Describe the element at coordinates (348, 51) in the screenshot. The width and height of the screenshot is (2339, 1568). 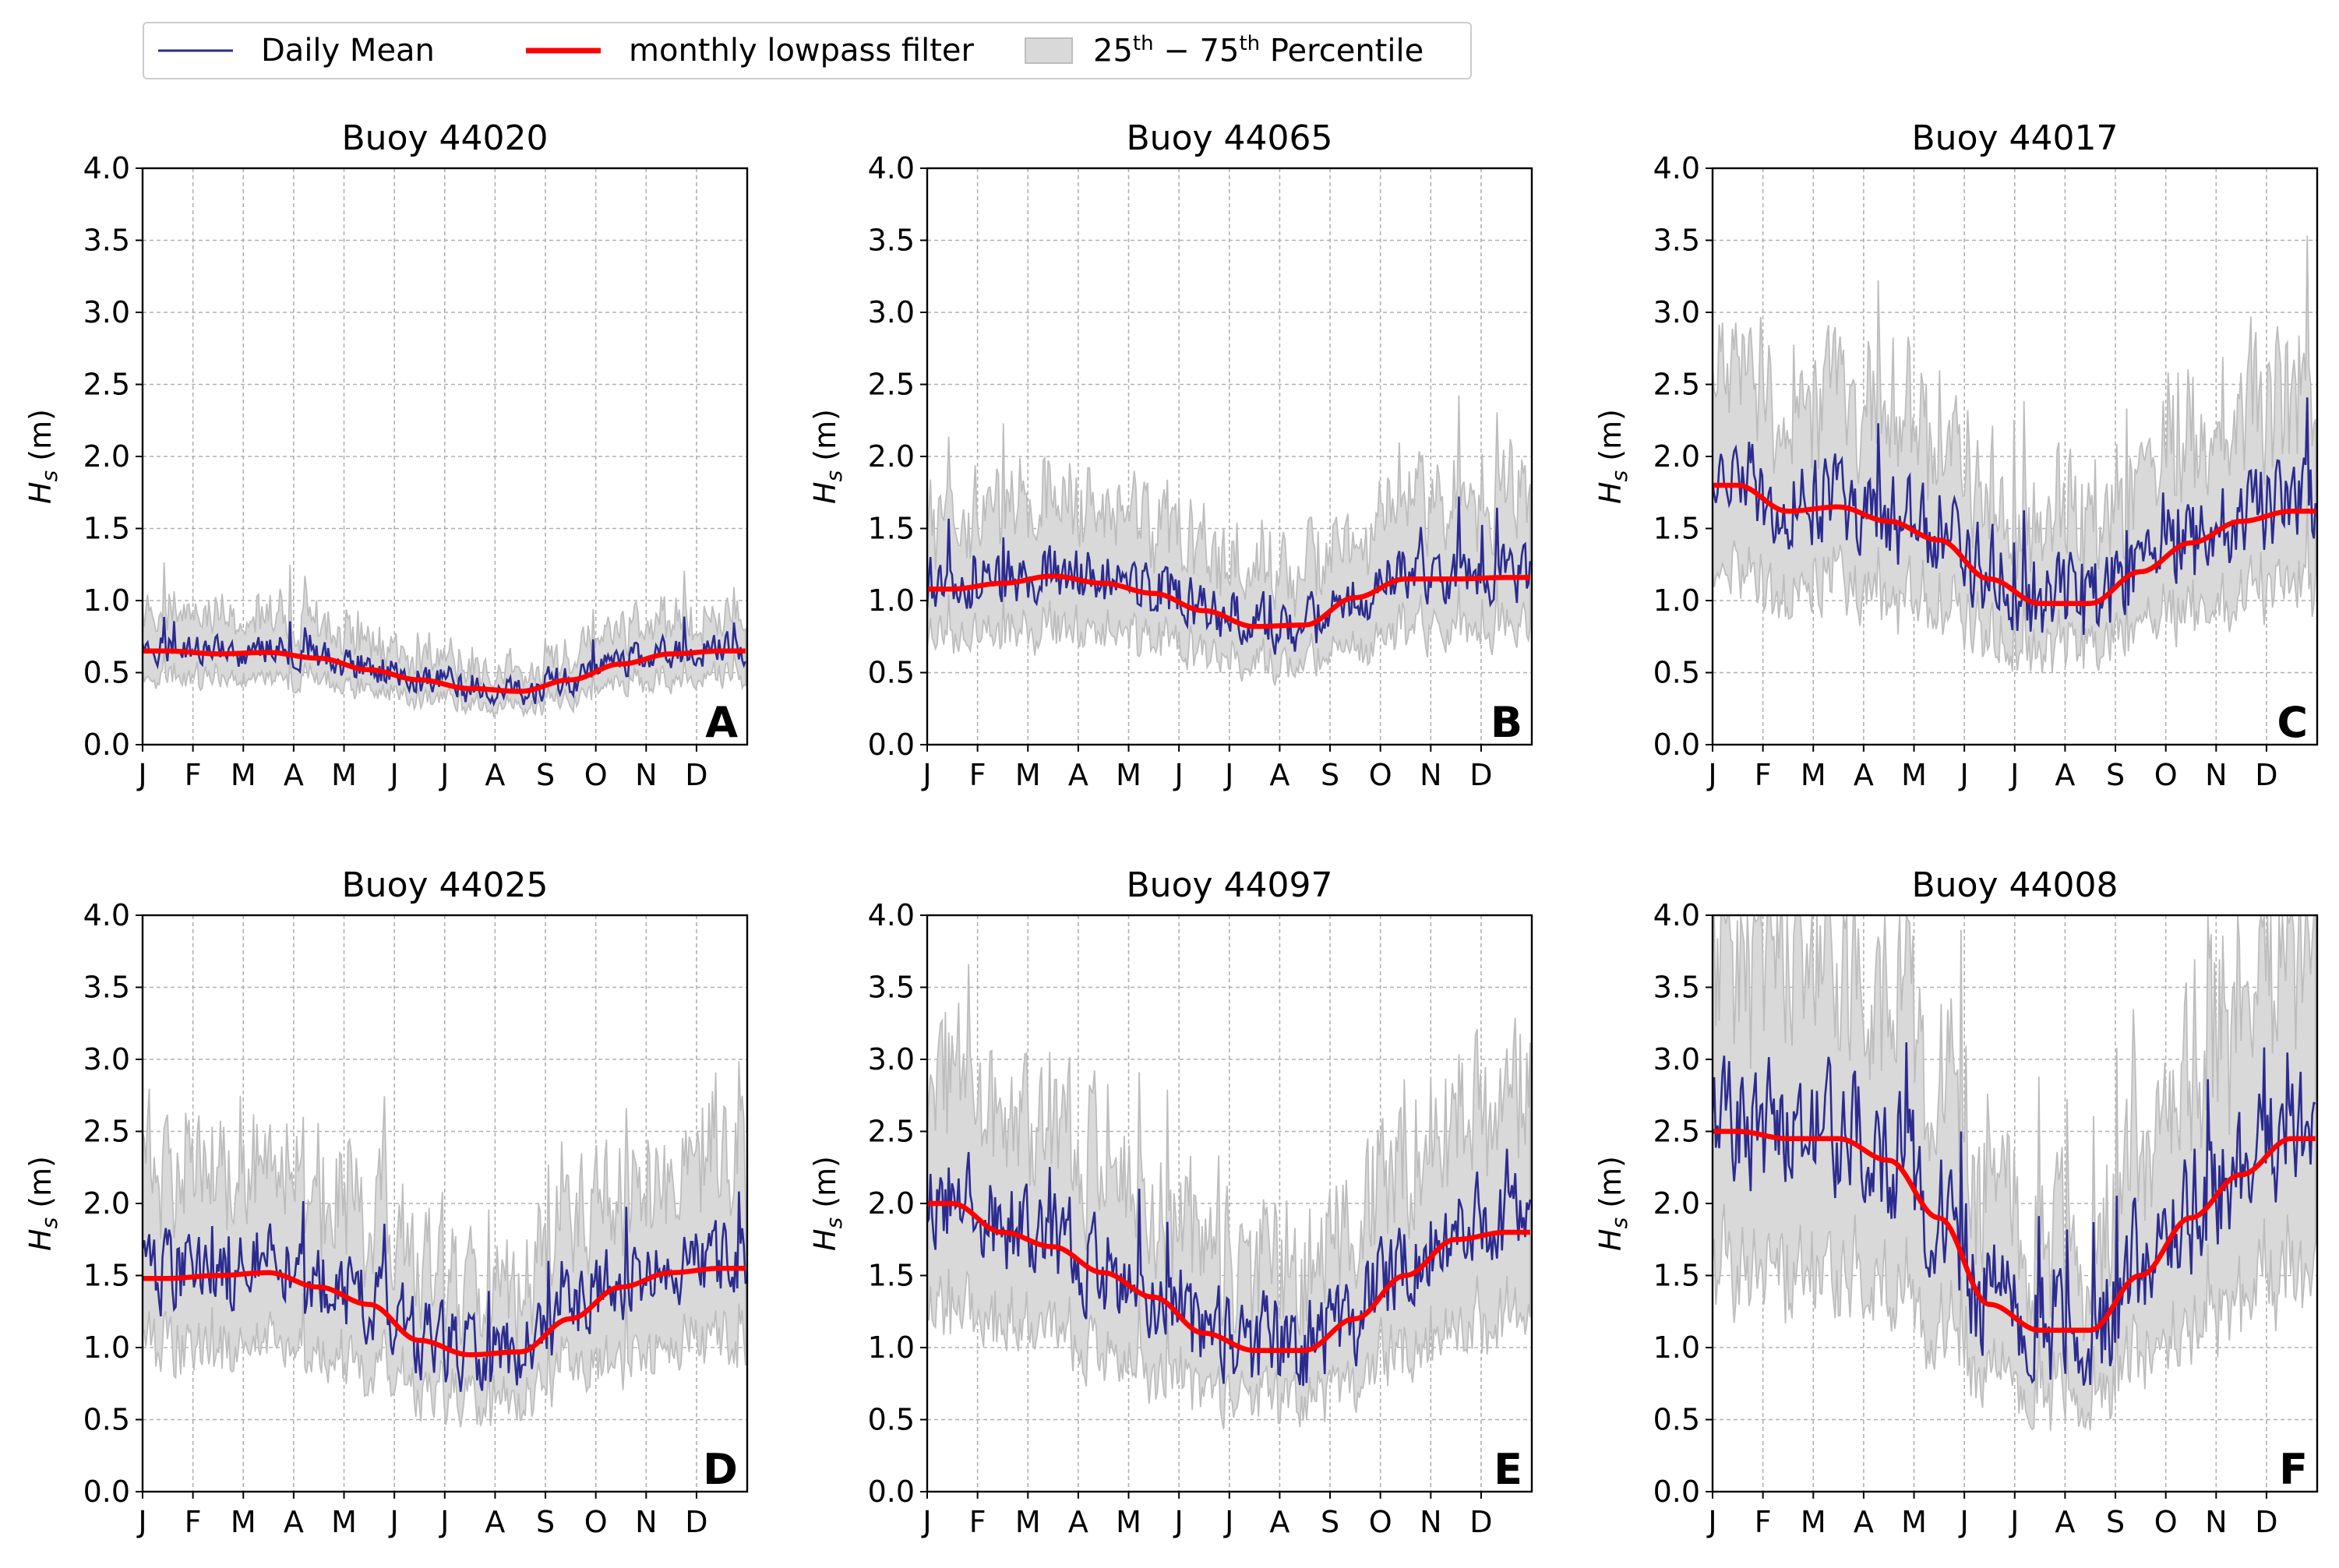
I see `legend-label-daily-mean: Daily Mean` at that location.